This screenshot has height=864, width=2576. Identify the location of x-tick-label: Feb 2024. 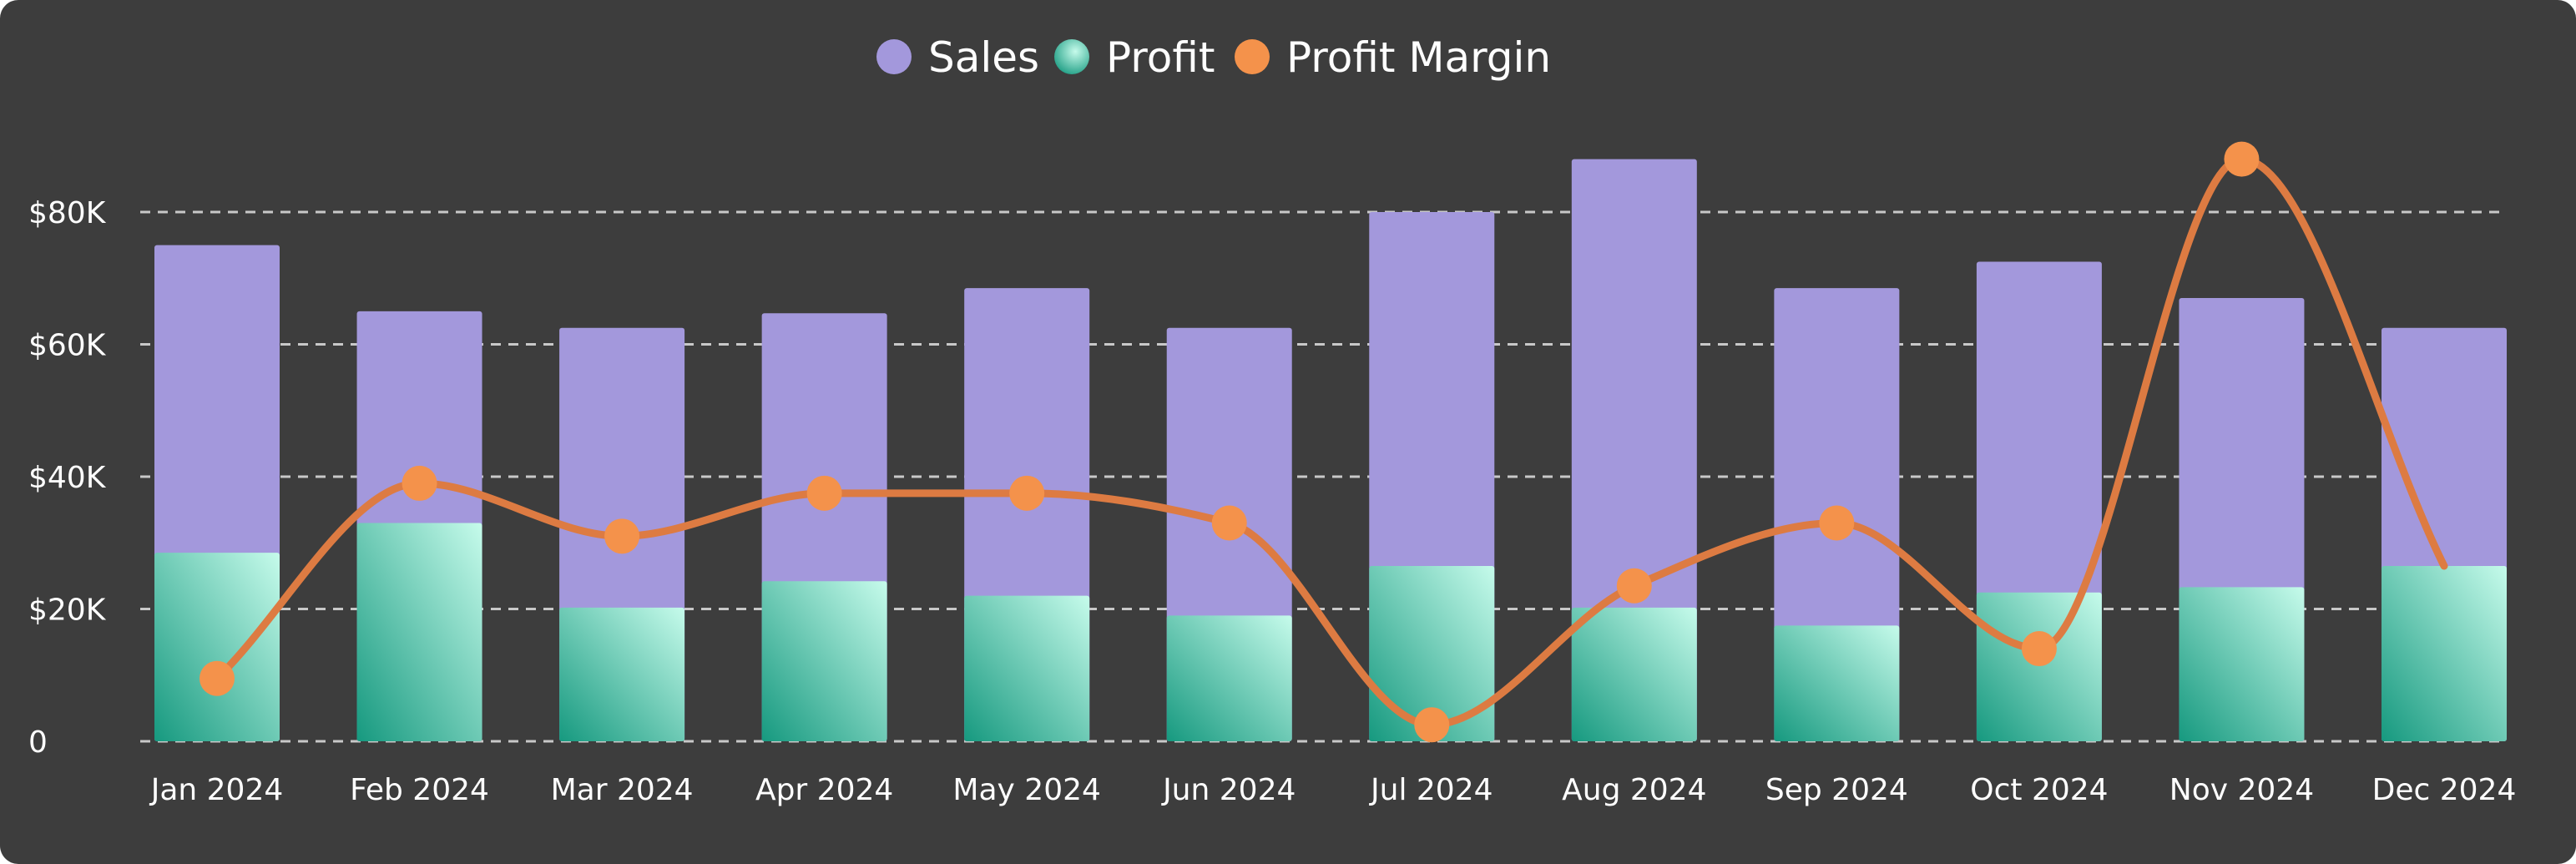
(419, 790).